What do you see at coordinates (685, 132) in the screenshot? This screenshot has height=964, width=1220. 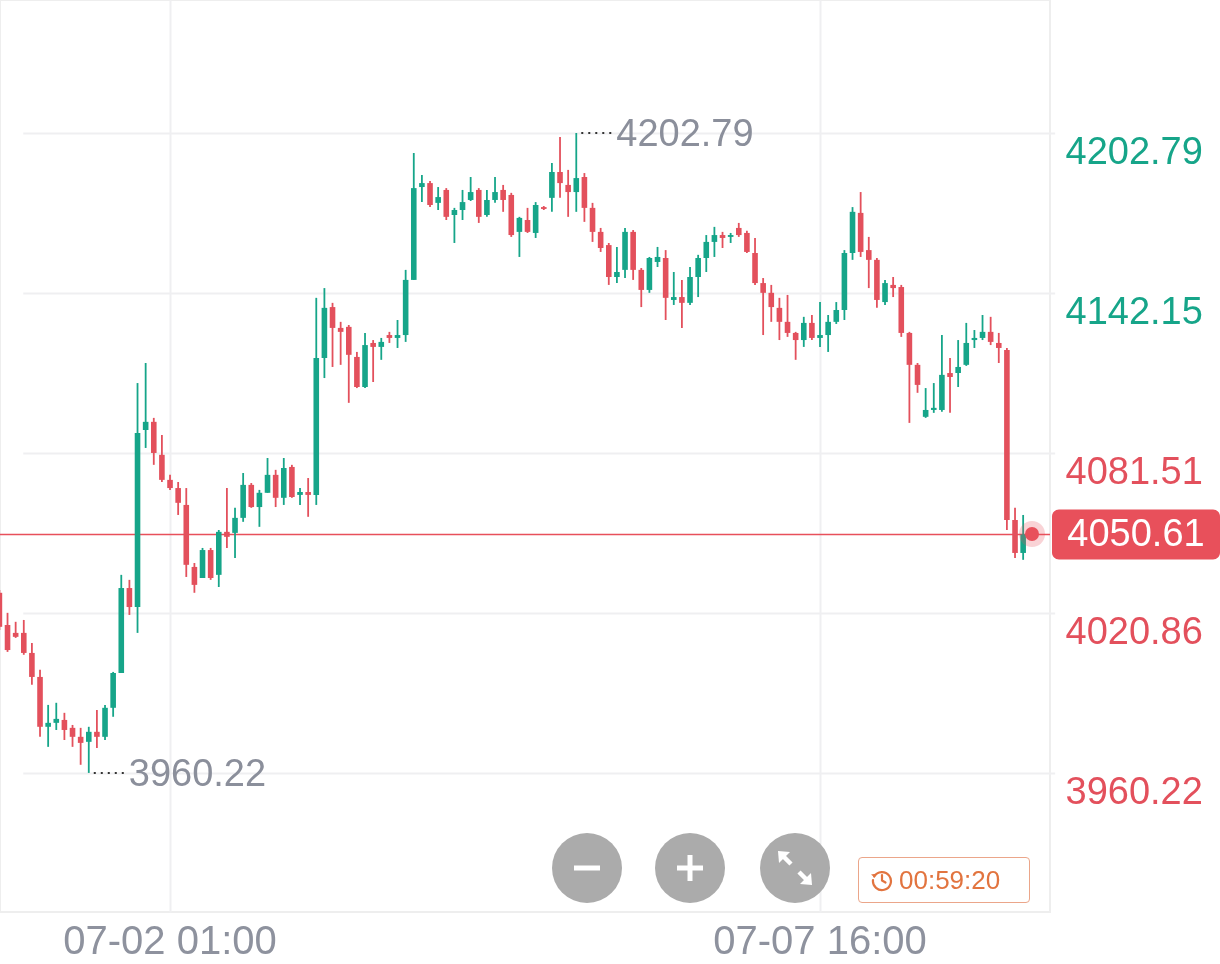 I see `annotation: 4202.79` at bounding box center [685, 132].